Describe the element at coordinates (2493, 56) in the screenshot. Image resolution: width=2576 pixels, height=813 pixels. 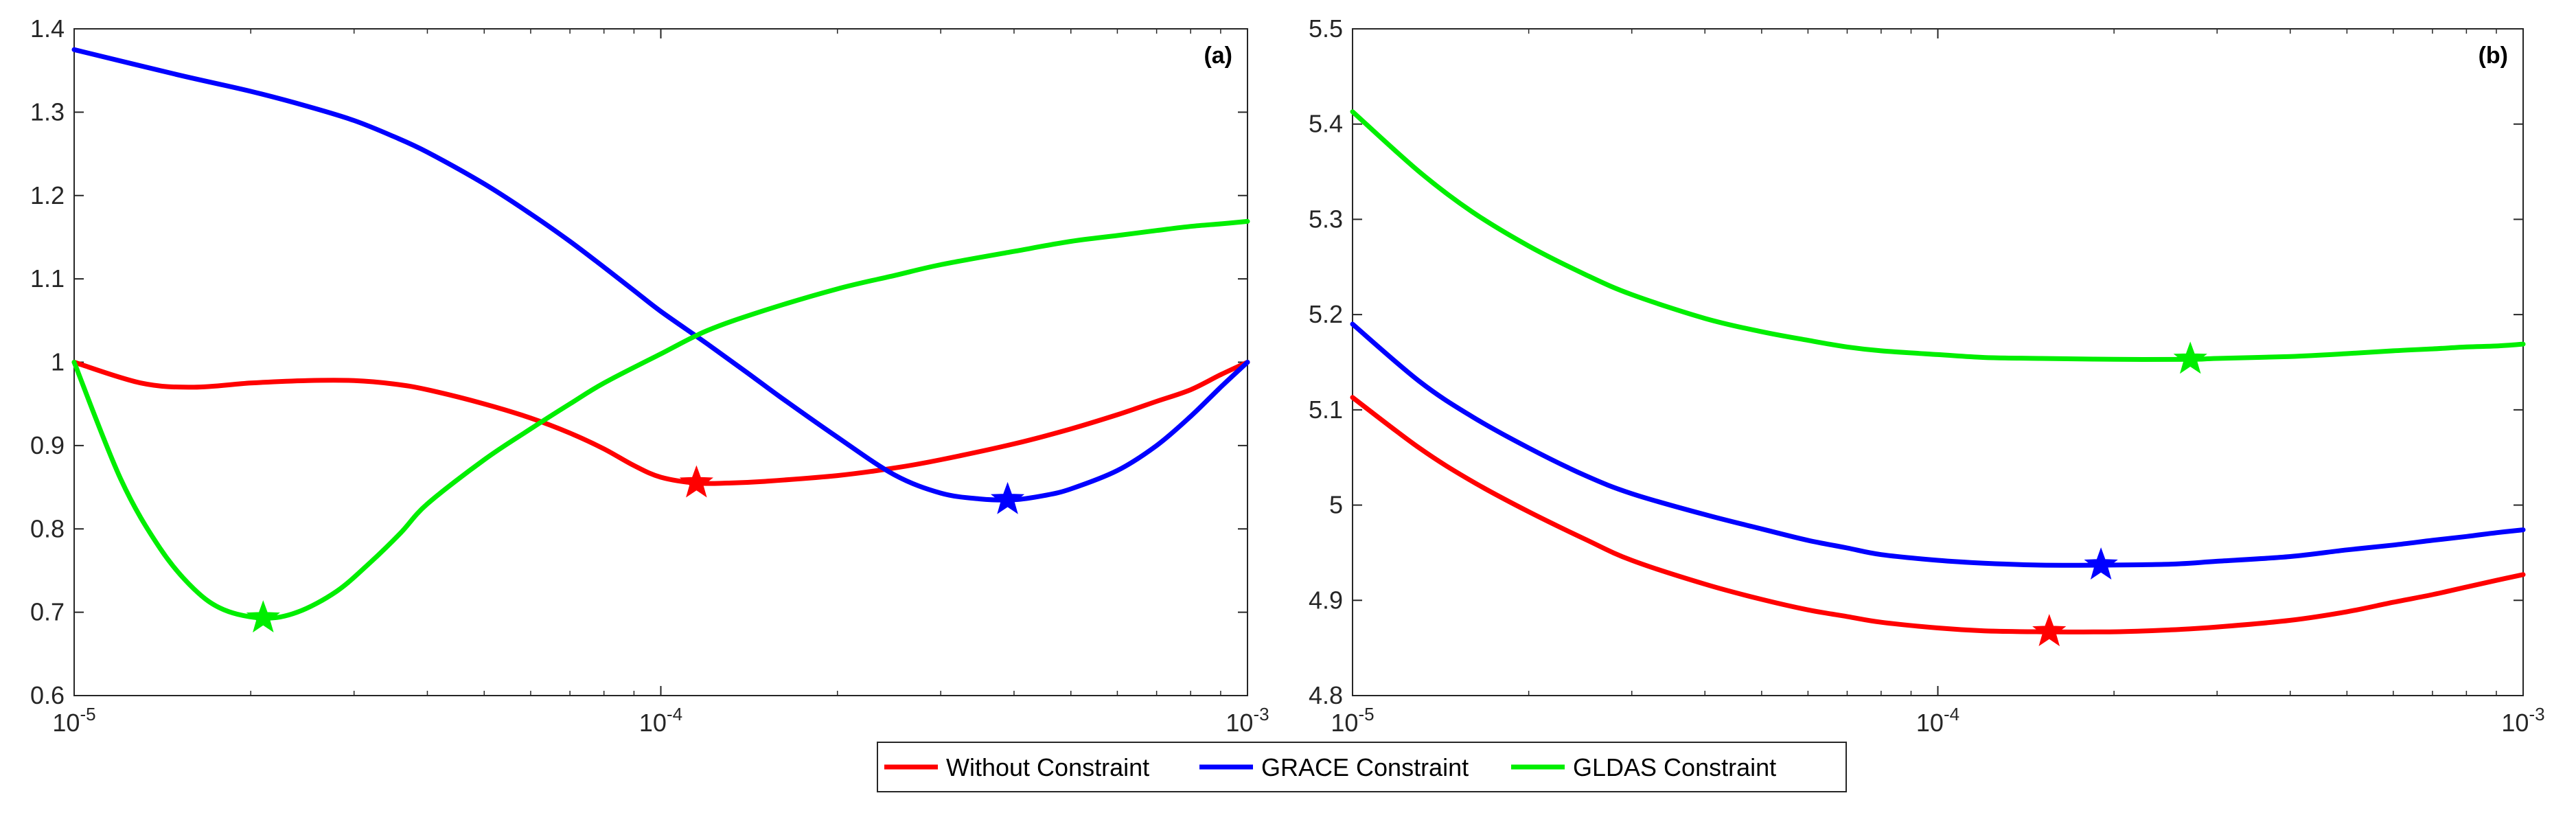
I see `panel-label: (b)` at that location.